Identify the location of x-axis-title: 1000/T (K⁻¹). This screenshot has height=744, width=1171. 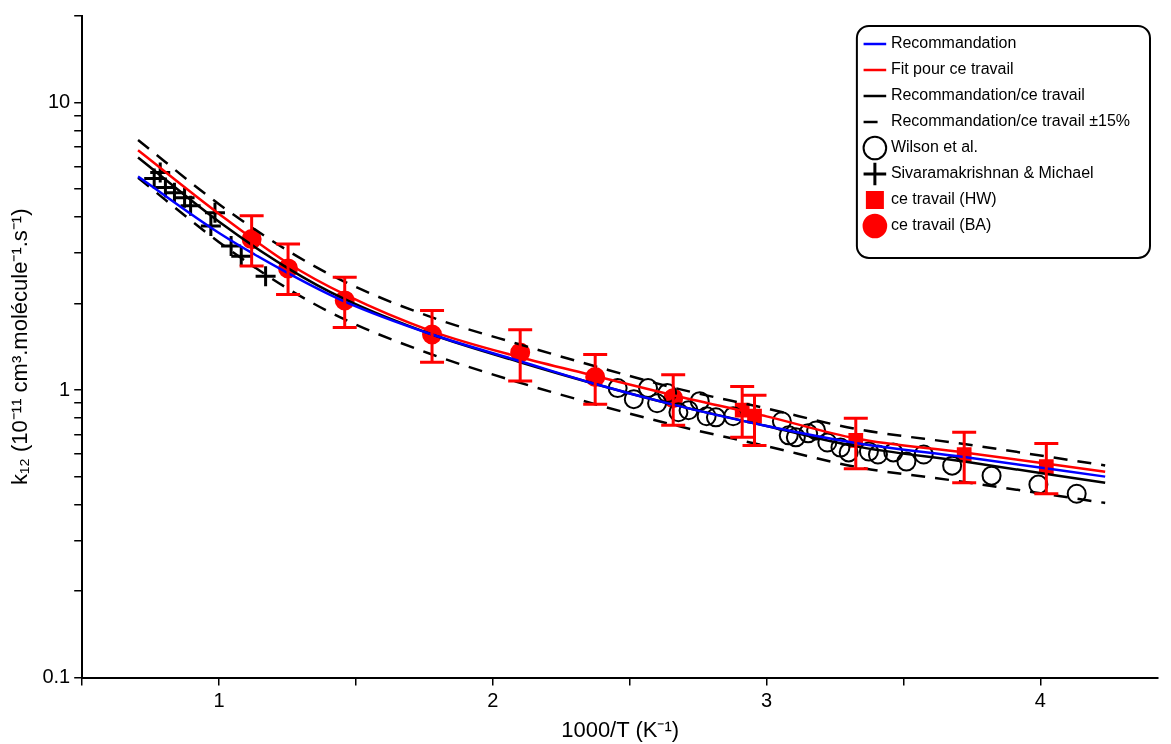
(620, 729).